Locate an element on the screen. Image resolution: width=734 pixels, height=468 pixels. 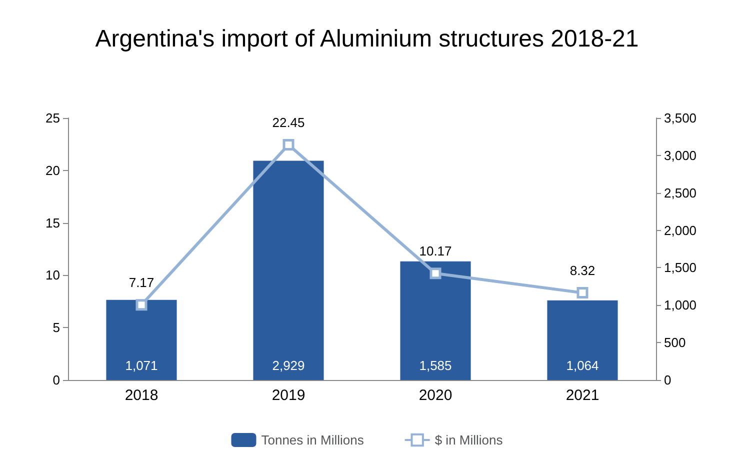
y-tick-label: 5 is located at coordinates (56, 328).